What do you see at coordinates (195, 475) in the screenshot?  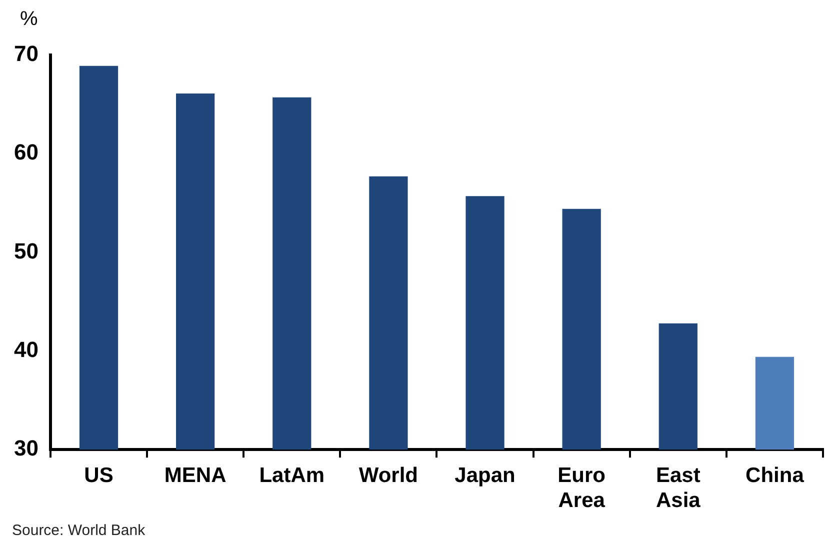 I see `x-tick-label: MENA` at bounding box center [195, 475].